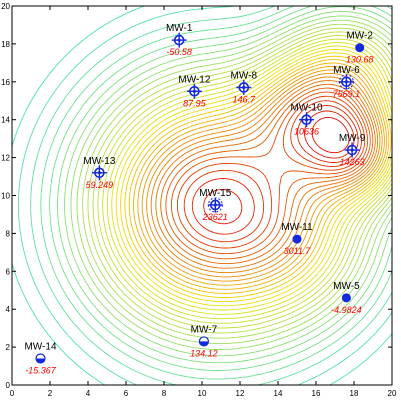  I want to click on well-value-label: 134.12, so click(204, 353).